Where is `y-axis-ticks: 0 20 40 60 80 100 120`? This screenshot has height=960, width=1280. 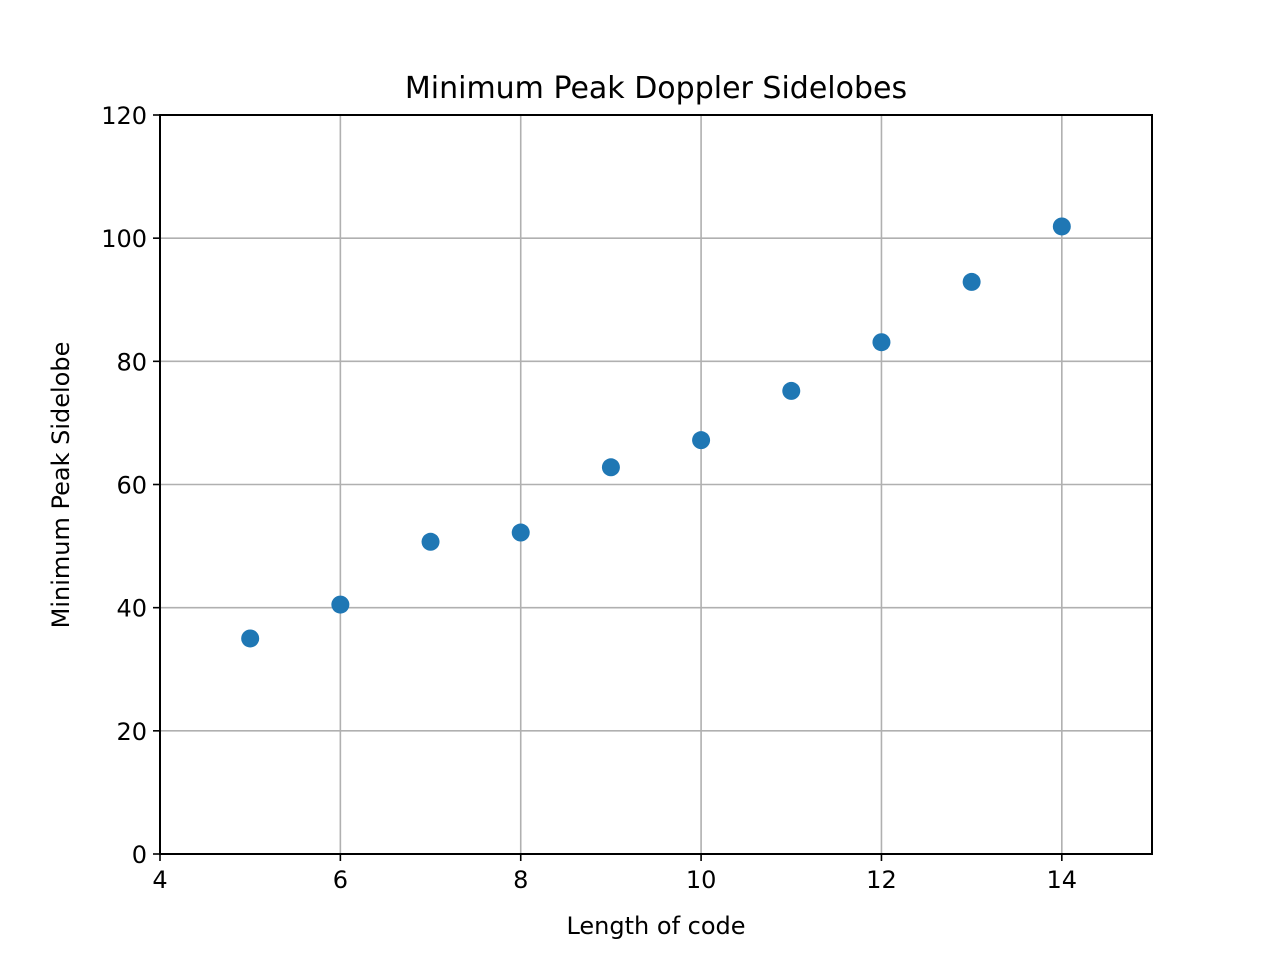
y-axis-ticks: 0 20 40 60 80 100 120 is located at coordinates (130, 485).